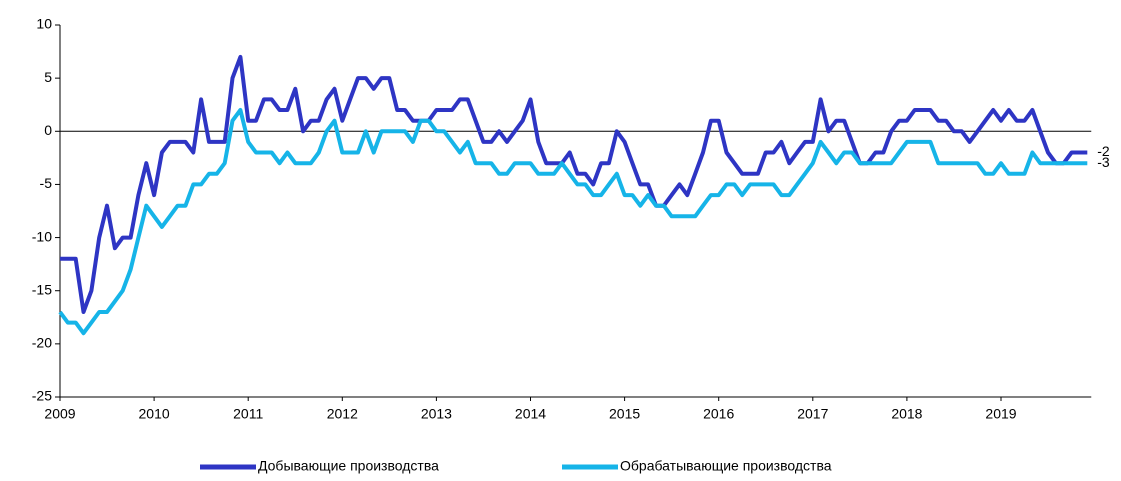 This screenshot has height=481, width=1121. What do you see at coordinates (1000, 414) in the screenshot?
I see `x-tick-label: 2019` at bounding box center [1000, 414].